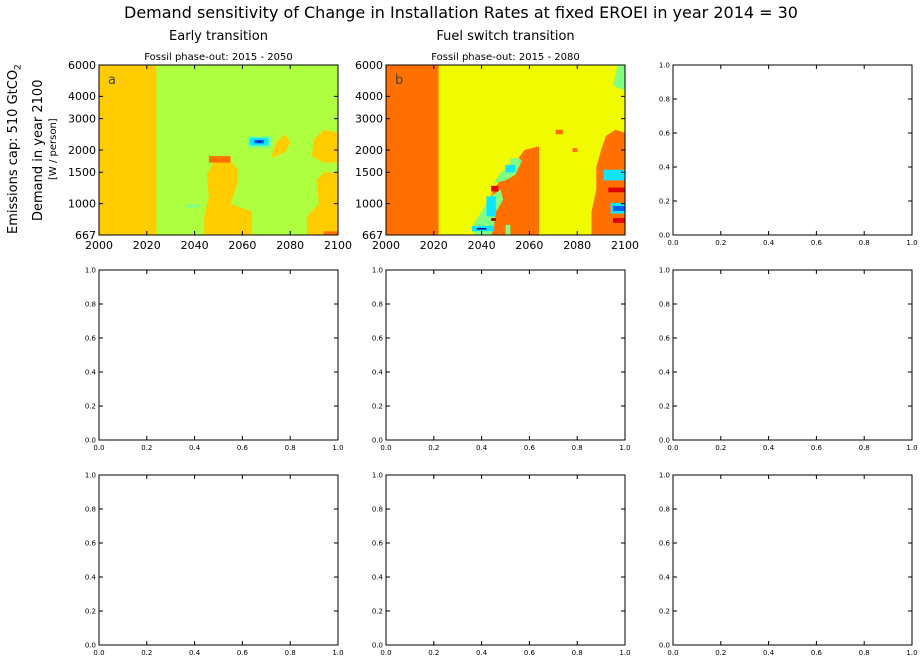 This screenshot has height=660, width=922. Describe the element at coordinates (369, 172) in the screenshot. I see `y-tick-label: 1500` at that location.